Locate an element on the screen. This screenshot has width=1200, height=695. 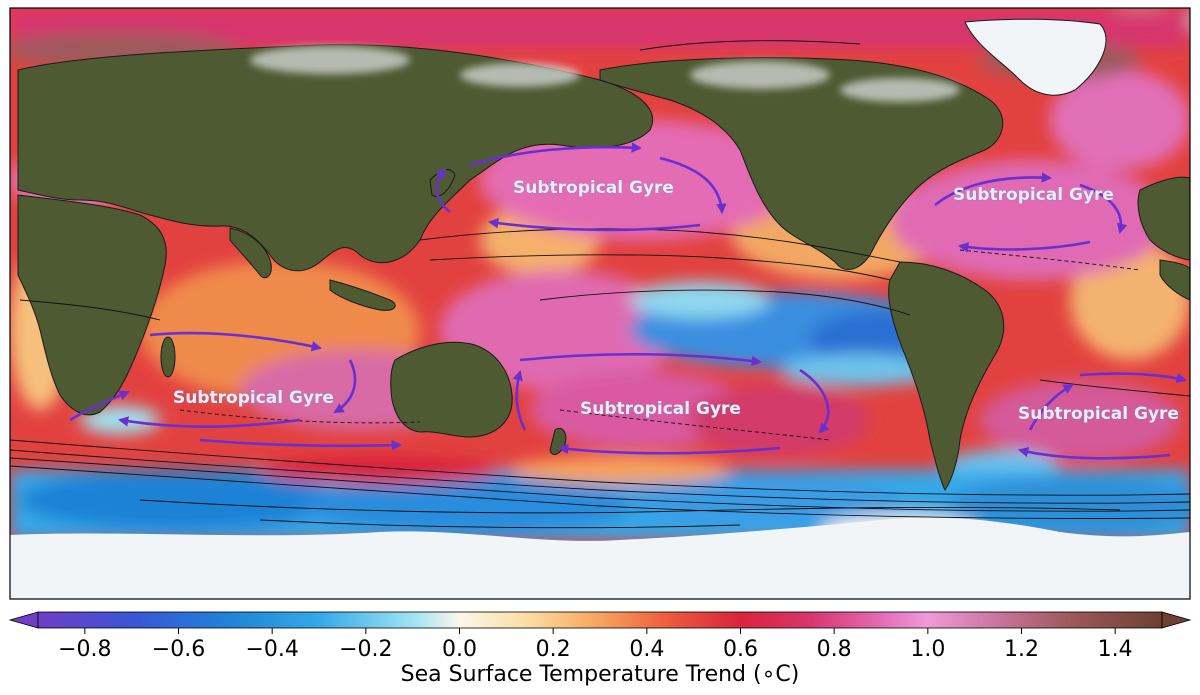
colorbar-tick-label: −0.8 is located at coordinates (84, 649).